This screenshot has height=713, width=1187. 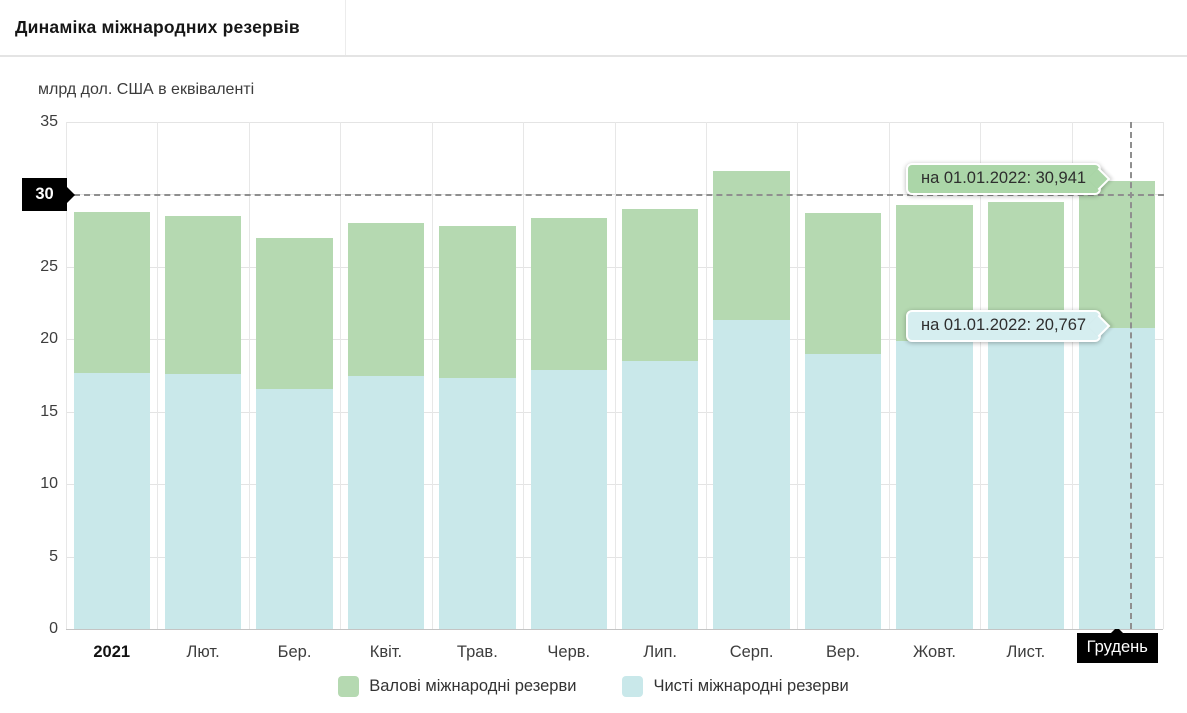 What do you see at coordinates (593, 28) in the screenshot?
I see `chart-header: Динаміка міжнародних резервів` at bounding box center [593, 28].